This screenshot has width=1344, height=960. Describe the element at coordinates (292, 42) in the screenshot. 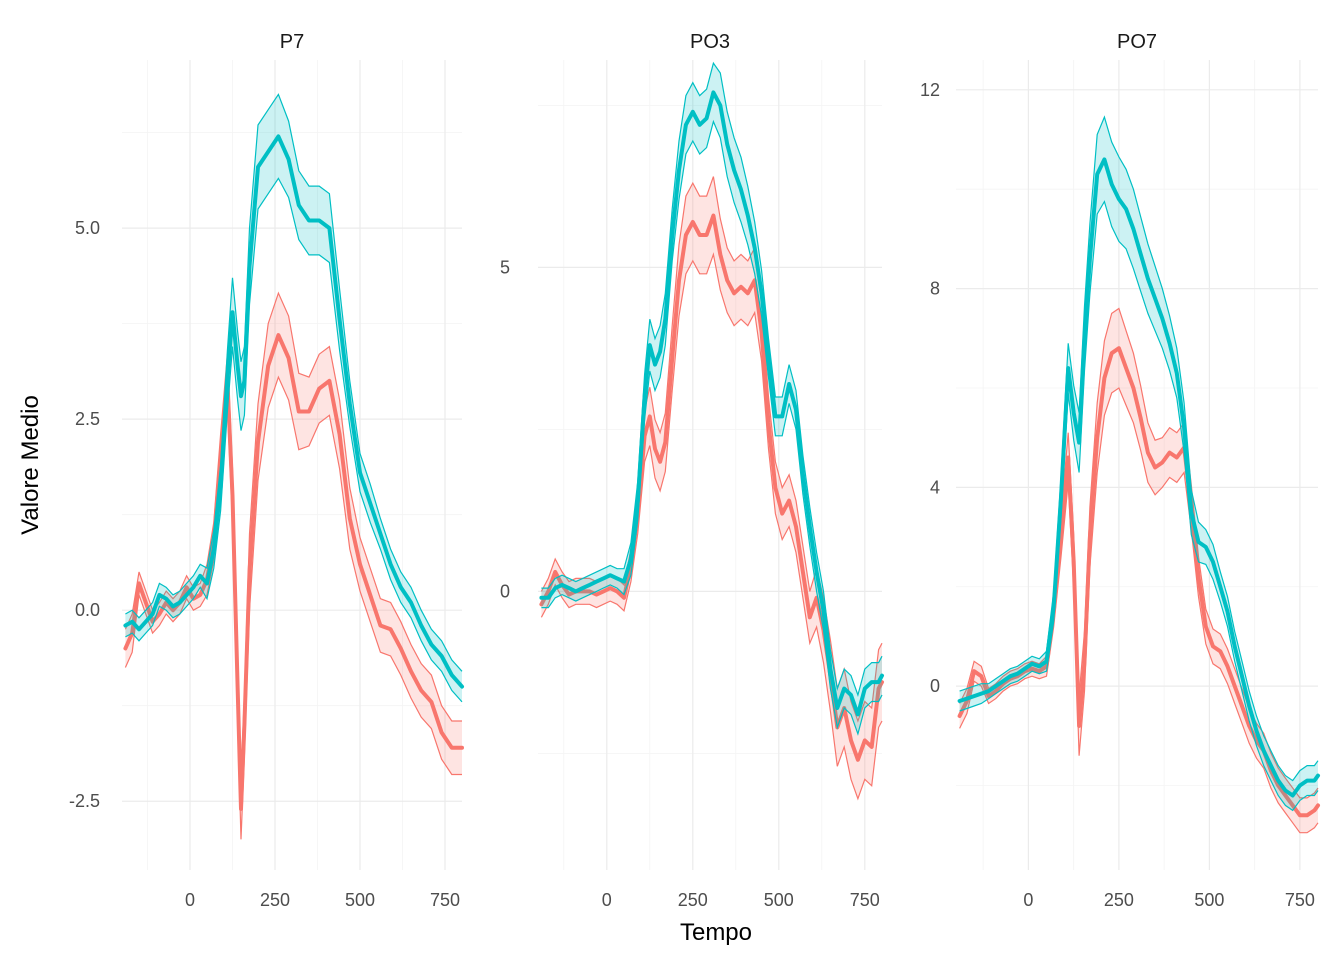

I see `panel-title: P7` at that location.